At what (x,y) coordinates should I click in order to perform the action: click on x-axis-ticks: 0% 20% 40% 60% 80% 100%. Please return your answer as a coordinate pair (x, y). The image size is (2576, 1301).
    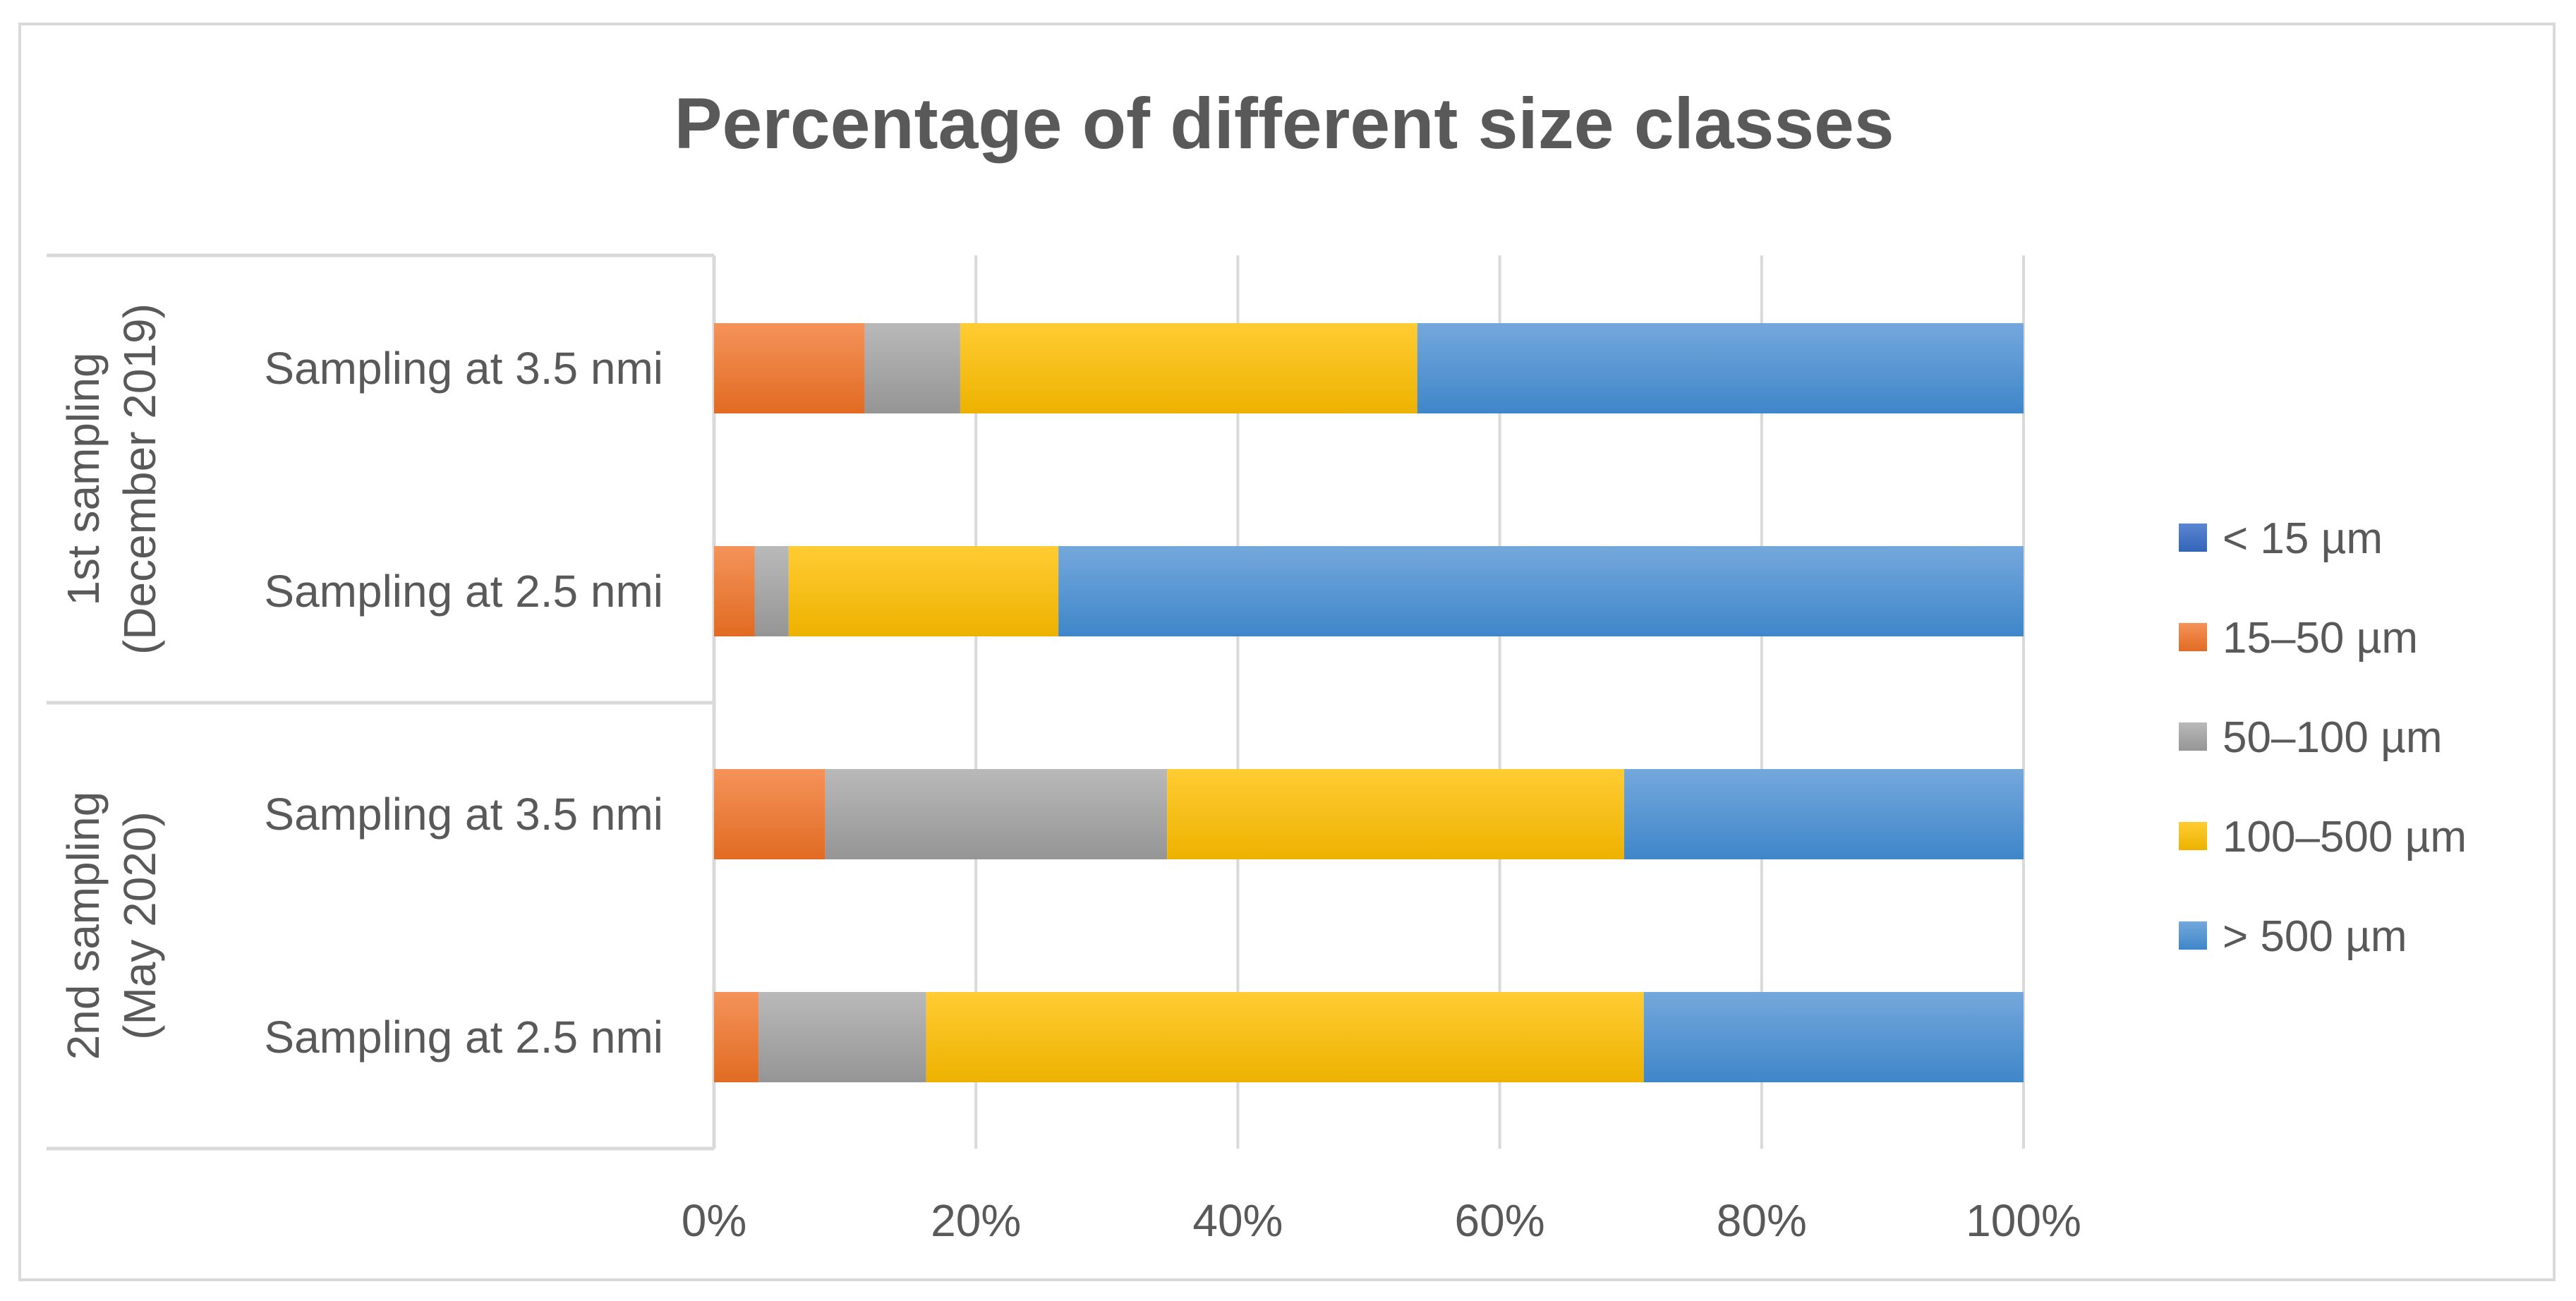
    Looking at the image, I should click on (1382, 1220).